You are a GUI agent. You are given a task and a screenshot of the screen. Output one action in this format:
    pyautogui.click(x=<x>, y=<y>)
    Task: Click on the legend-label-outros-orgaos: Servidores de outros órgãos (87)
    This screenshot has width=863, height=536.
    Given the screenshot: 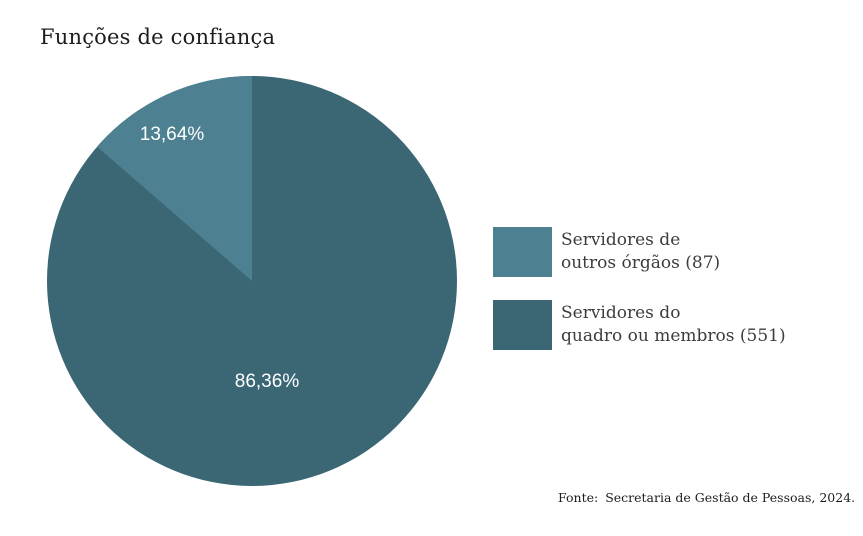 What is the action you would take?
    pyautogui.click(x=640, y=252)
    